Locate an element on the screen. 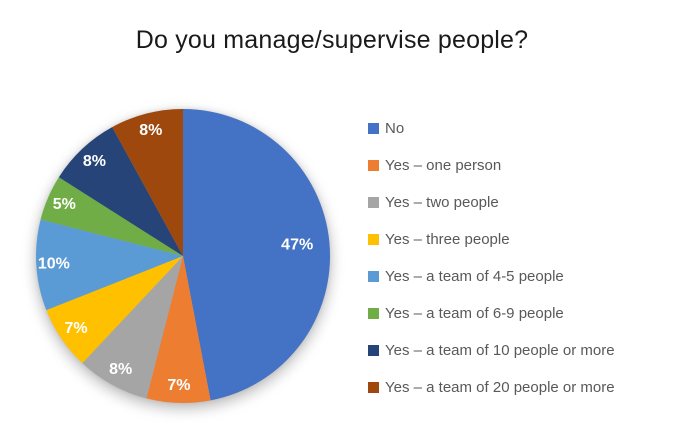 This screenshot has width=700, height=447. slice-value-label: 5% is located at coordinates (64, 204).